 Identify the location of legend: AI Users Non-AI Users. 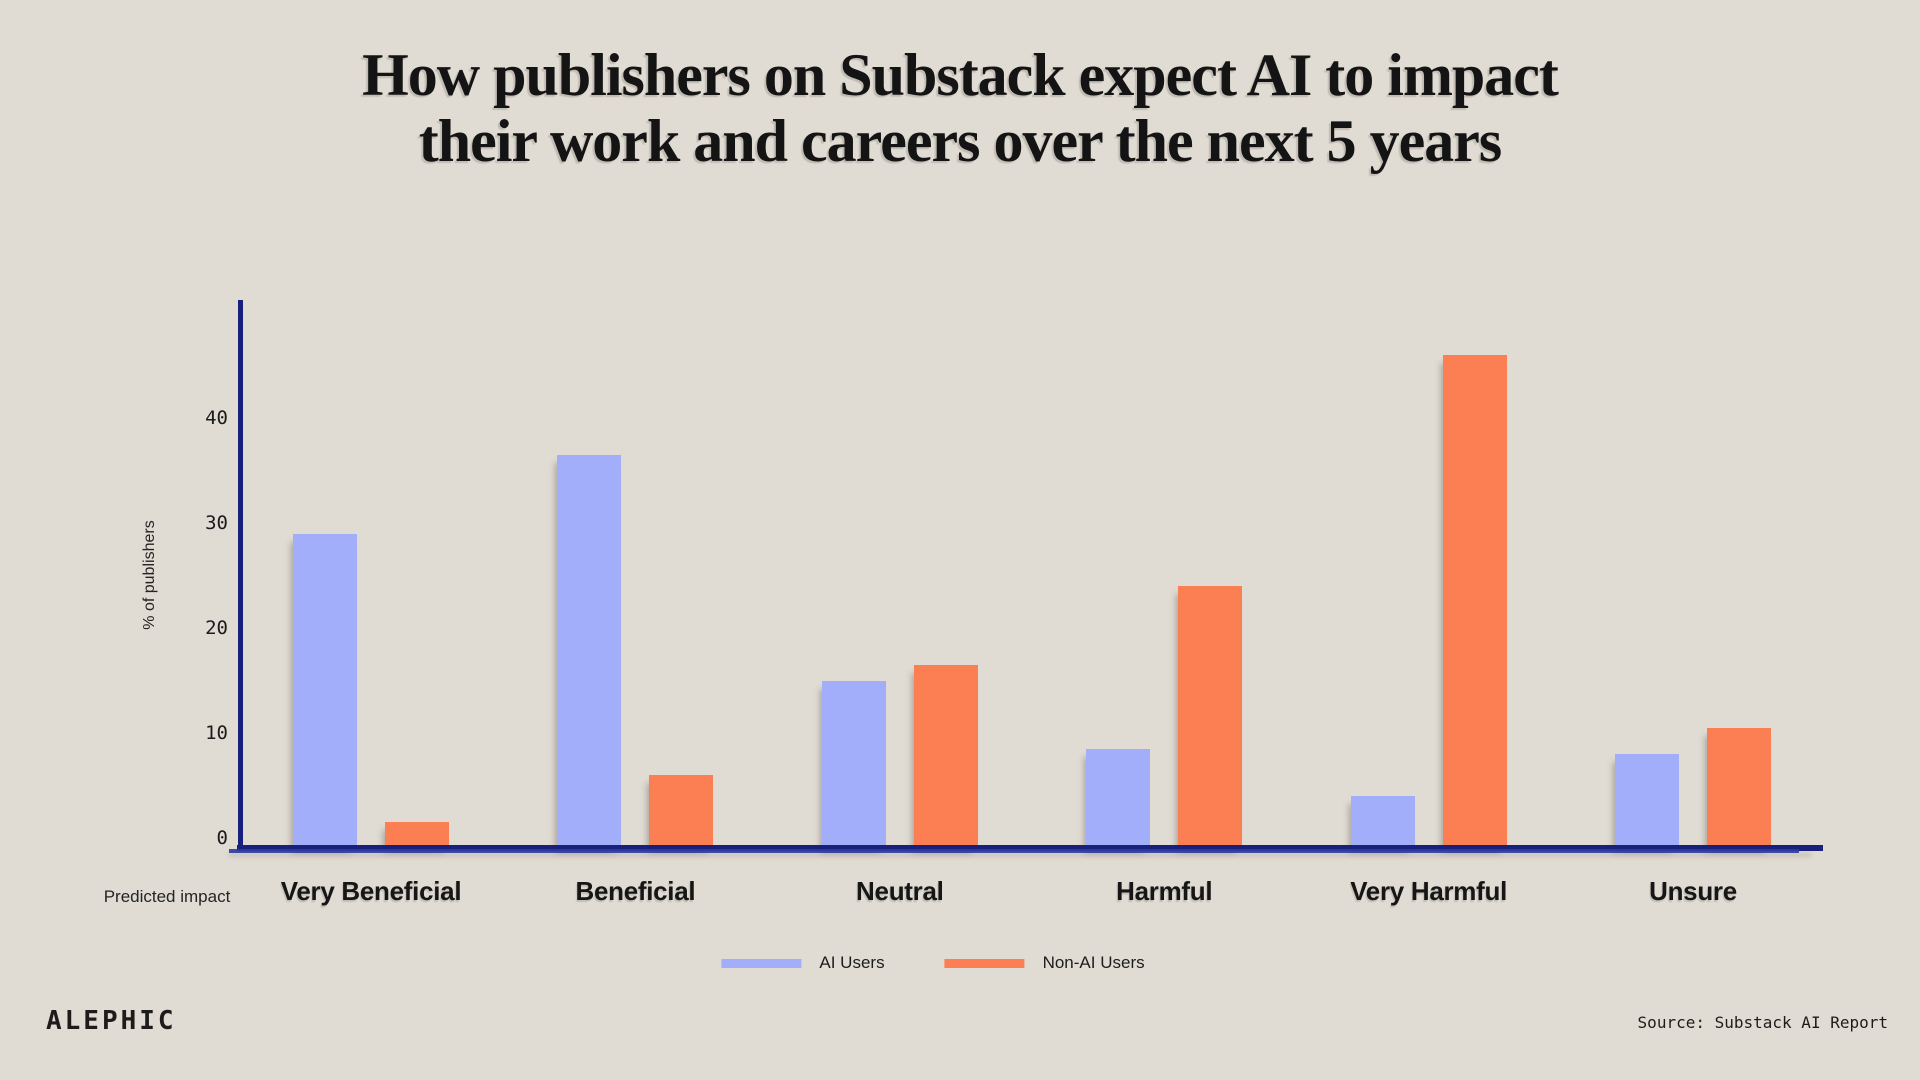
(933, 963).